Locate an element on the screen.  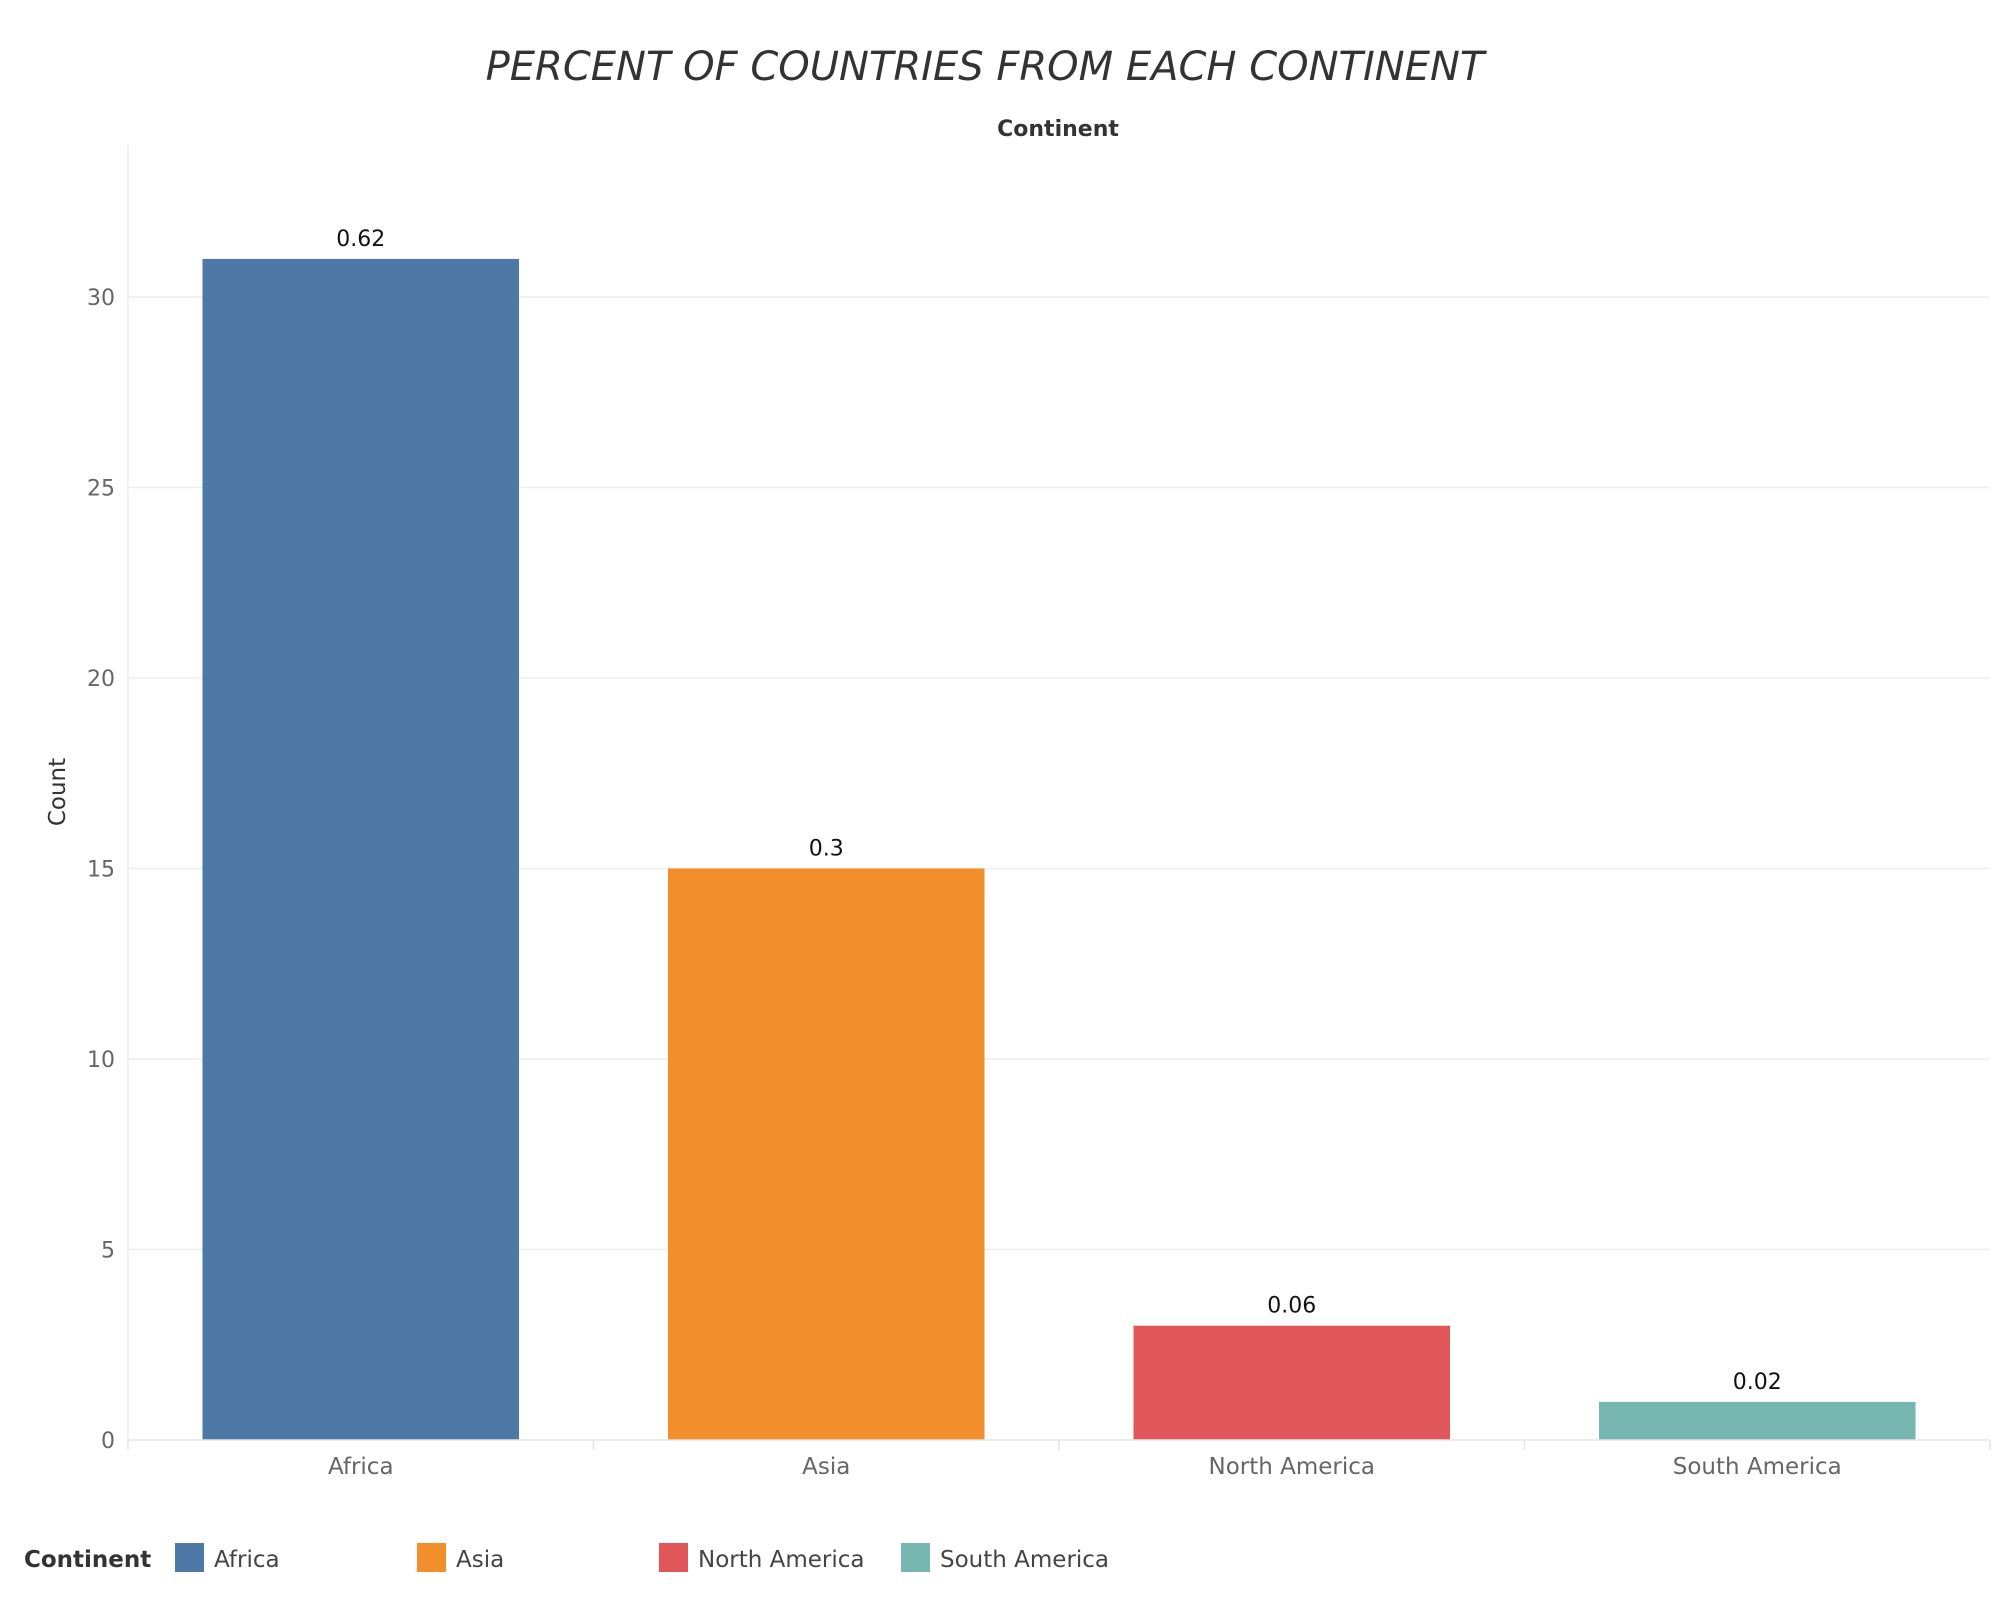
y-tick-label: 10 is located at coordinates (101, 1060).